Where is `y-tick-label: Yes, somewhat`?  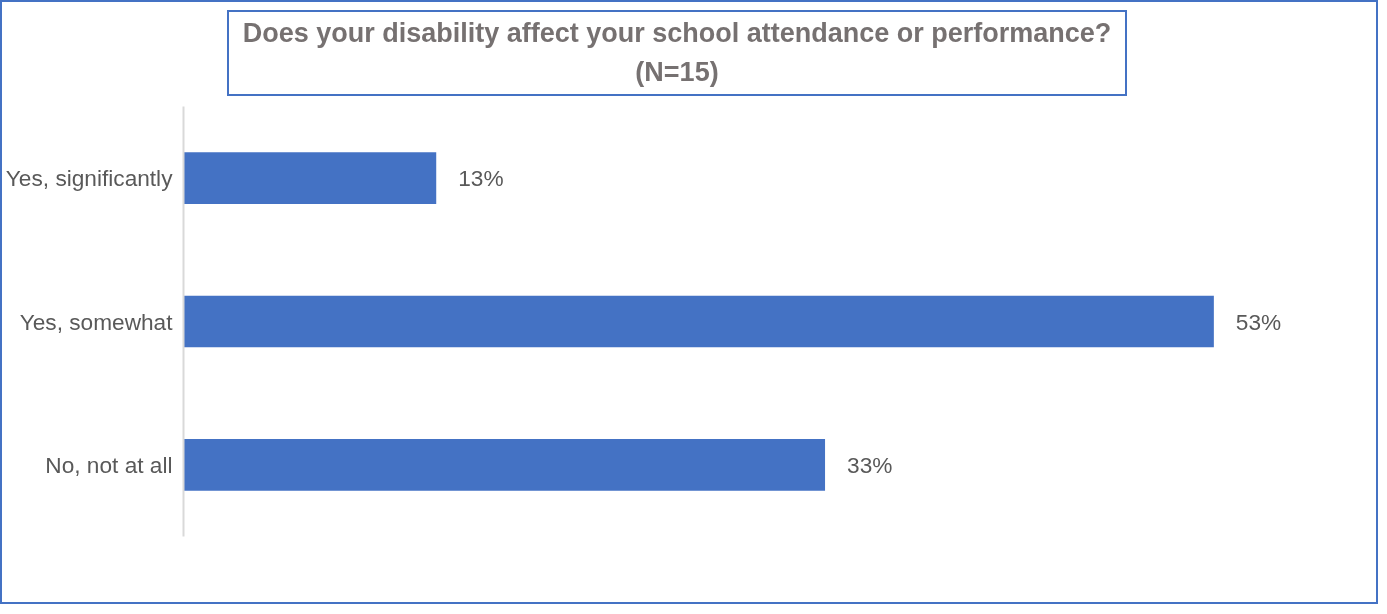
y-tick-label: Yes, somewhat is located at coordinates (96, 321).